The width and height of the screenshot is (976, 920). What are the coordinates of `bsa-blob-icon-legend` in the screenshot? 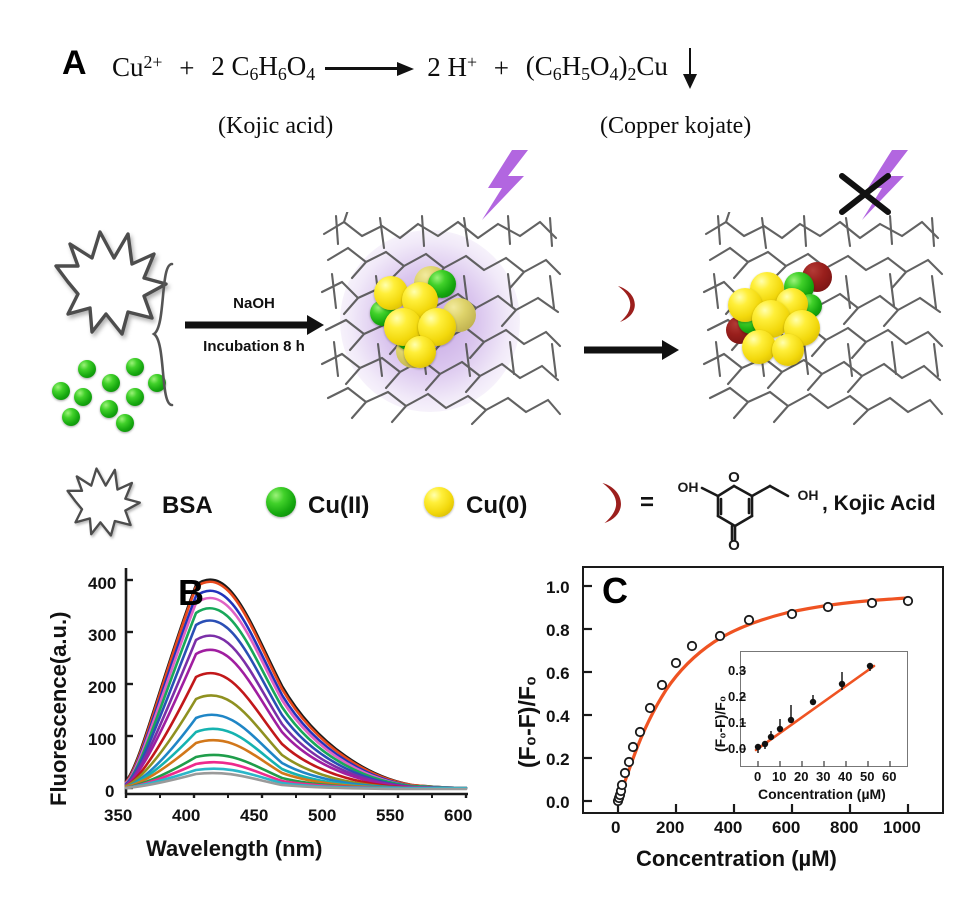 It's located at (103, 502).